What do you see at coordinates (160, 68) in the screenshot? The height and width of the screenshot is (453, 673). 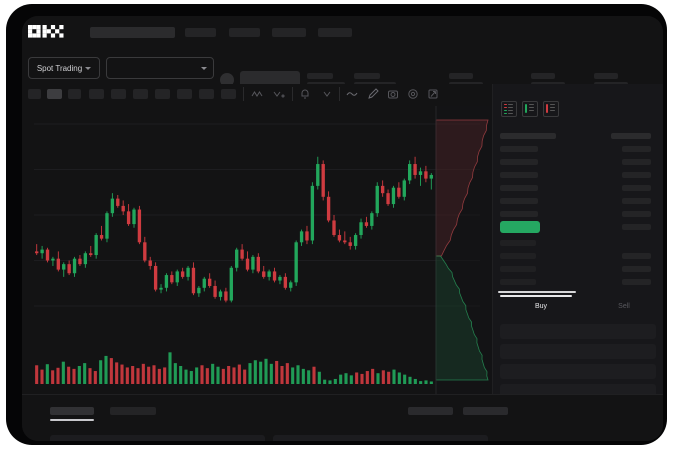 I see `trading-pair-selector` at bounding box center [160, 68].